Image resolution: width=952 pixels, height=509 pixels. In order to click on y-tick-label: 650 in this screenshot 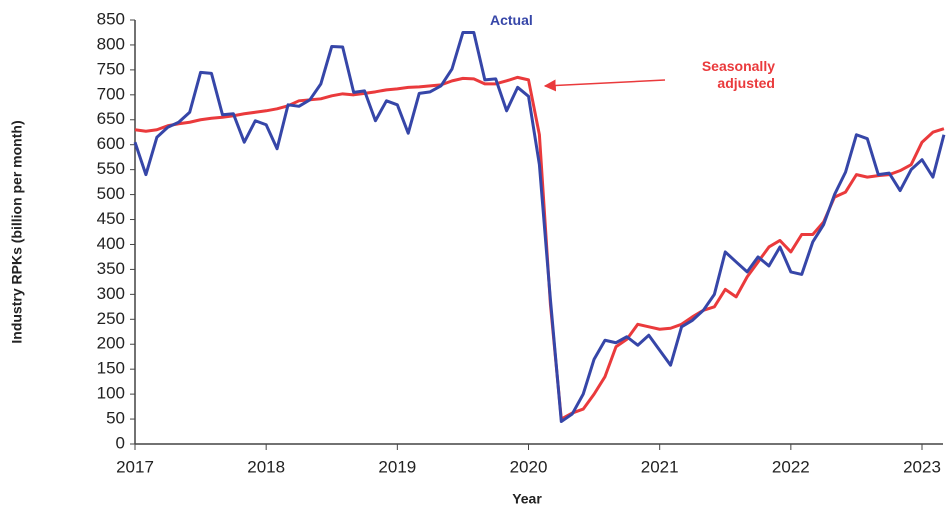, I will do `click(111, 118)`.